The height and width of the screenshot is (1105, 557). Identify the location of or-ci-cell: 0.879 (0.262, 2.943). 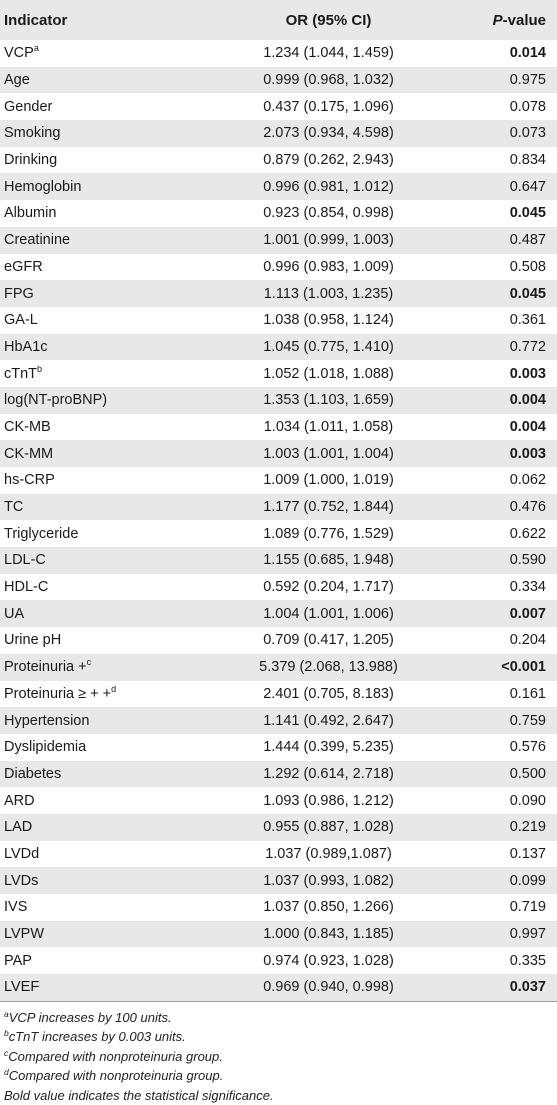
(328, 160).